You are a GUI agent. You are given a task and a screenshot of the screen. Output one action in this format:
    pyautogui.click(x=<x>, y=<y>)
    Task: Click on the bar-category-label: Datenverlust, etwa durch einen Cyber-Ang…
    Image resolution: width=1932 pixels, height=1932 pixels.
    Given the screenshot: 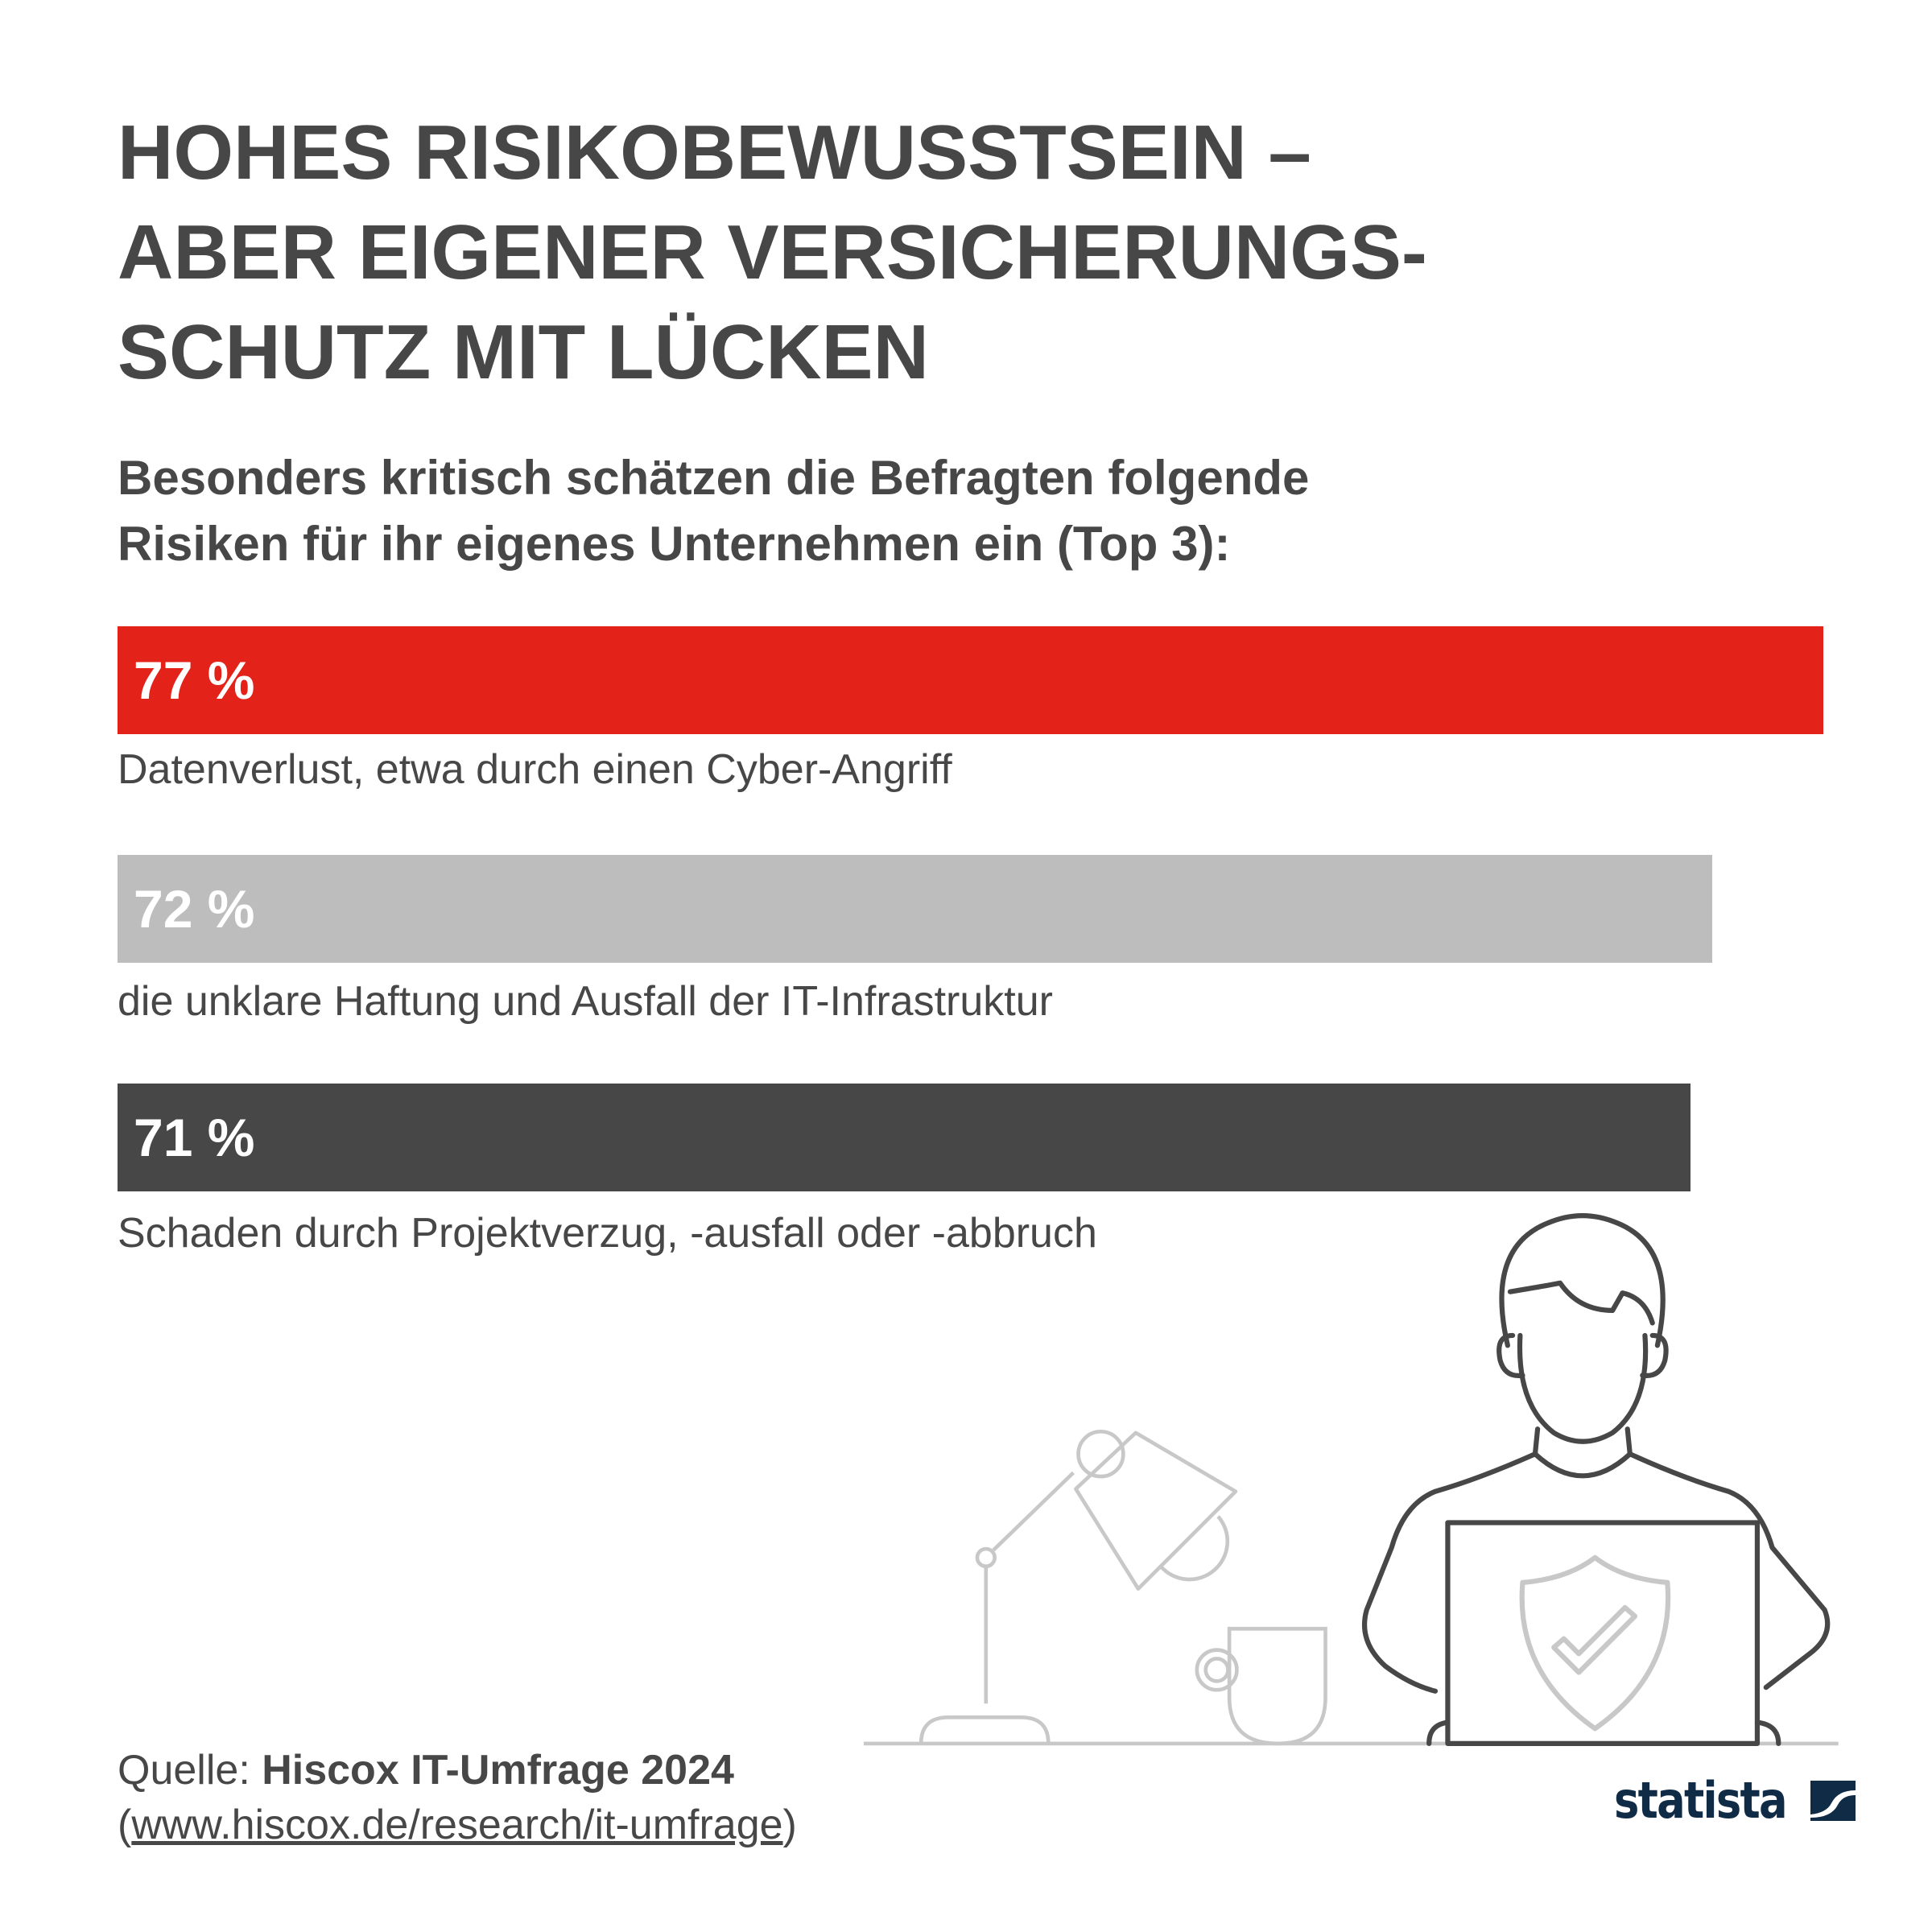 What is the action you would take?
    pyautogui.click(x=535, y=769)
    